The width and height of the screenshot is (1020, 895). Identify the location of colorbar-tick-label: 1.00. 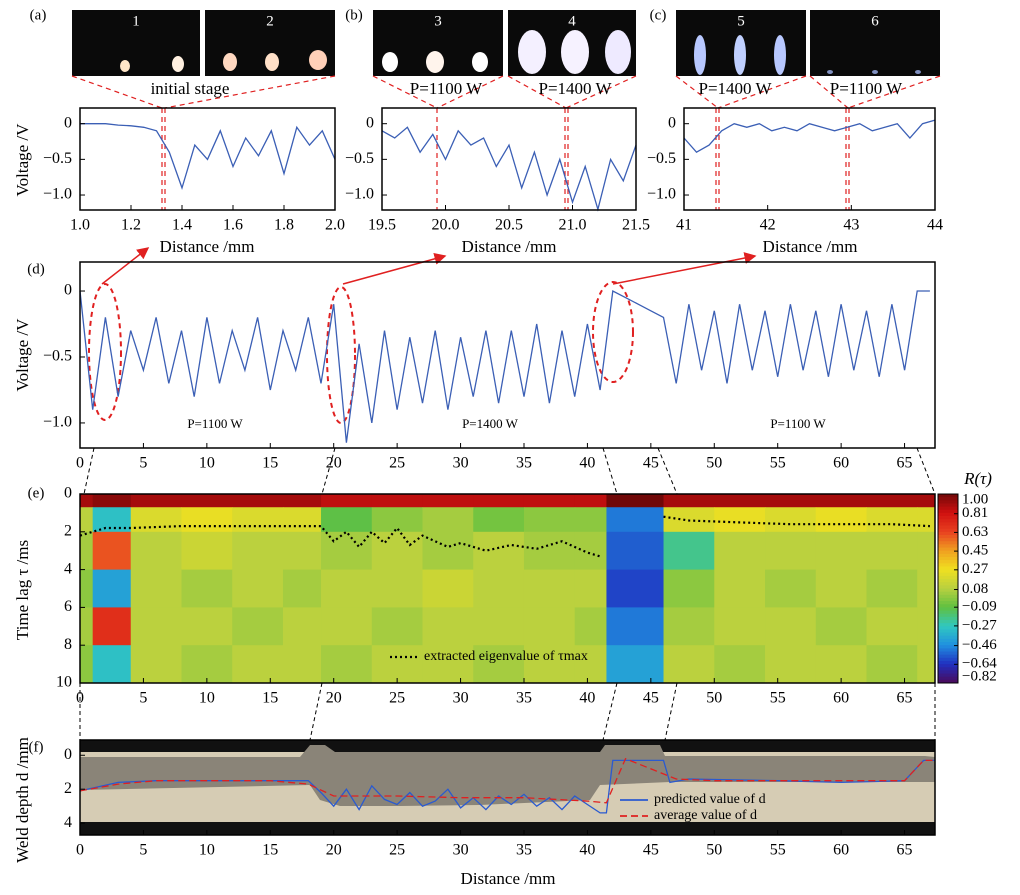
(975, 499).